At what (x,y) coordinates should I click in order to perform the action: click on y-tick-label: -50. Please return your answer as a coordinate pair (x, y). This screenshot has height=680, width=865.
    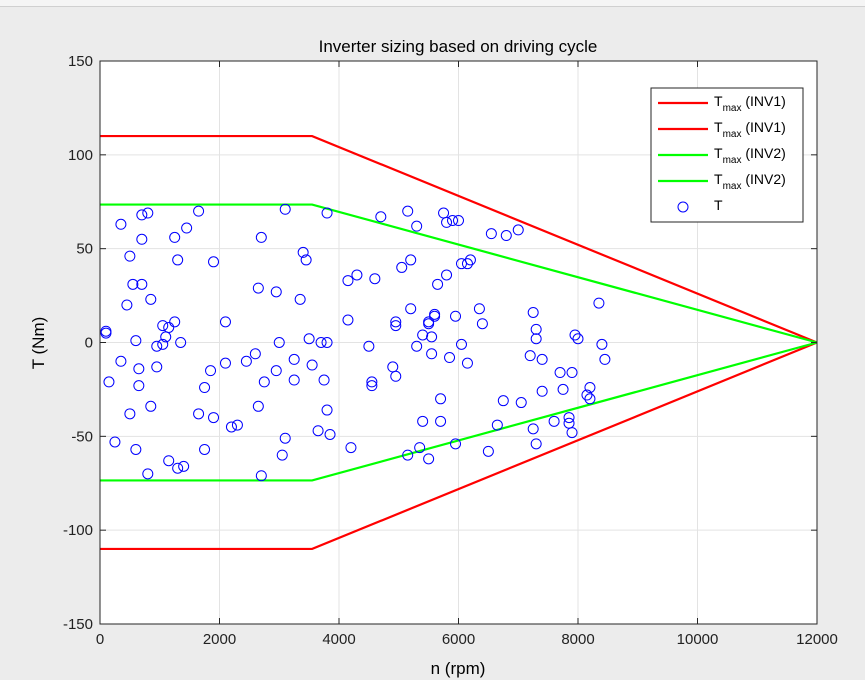
    Looking at the image, I should click on (82, 436).